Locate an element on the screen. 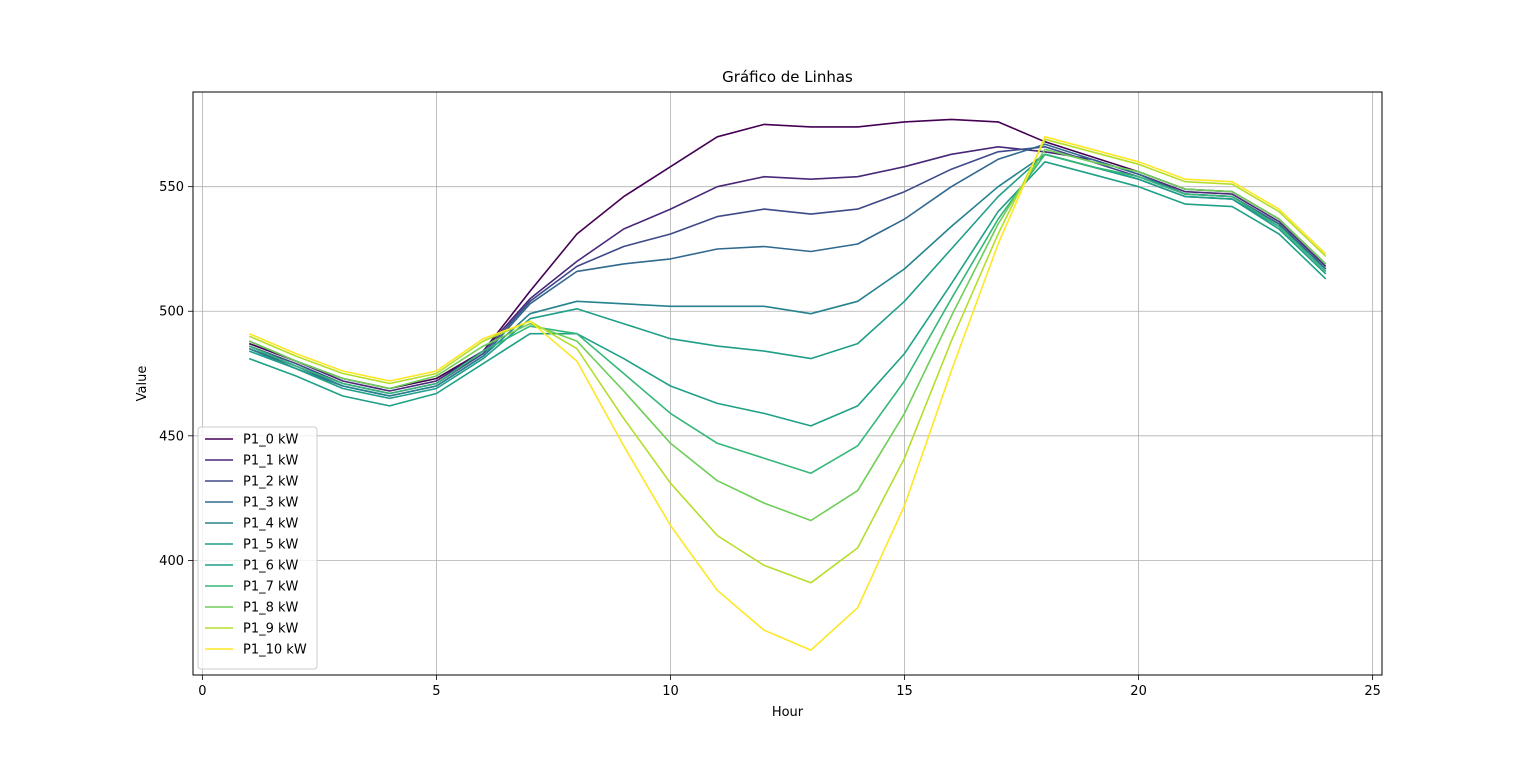 This screenshot has width=1536, height=759. legend-label: P1_5 kW is located at coordinates (271, 545).